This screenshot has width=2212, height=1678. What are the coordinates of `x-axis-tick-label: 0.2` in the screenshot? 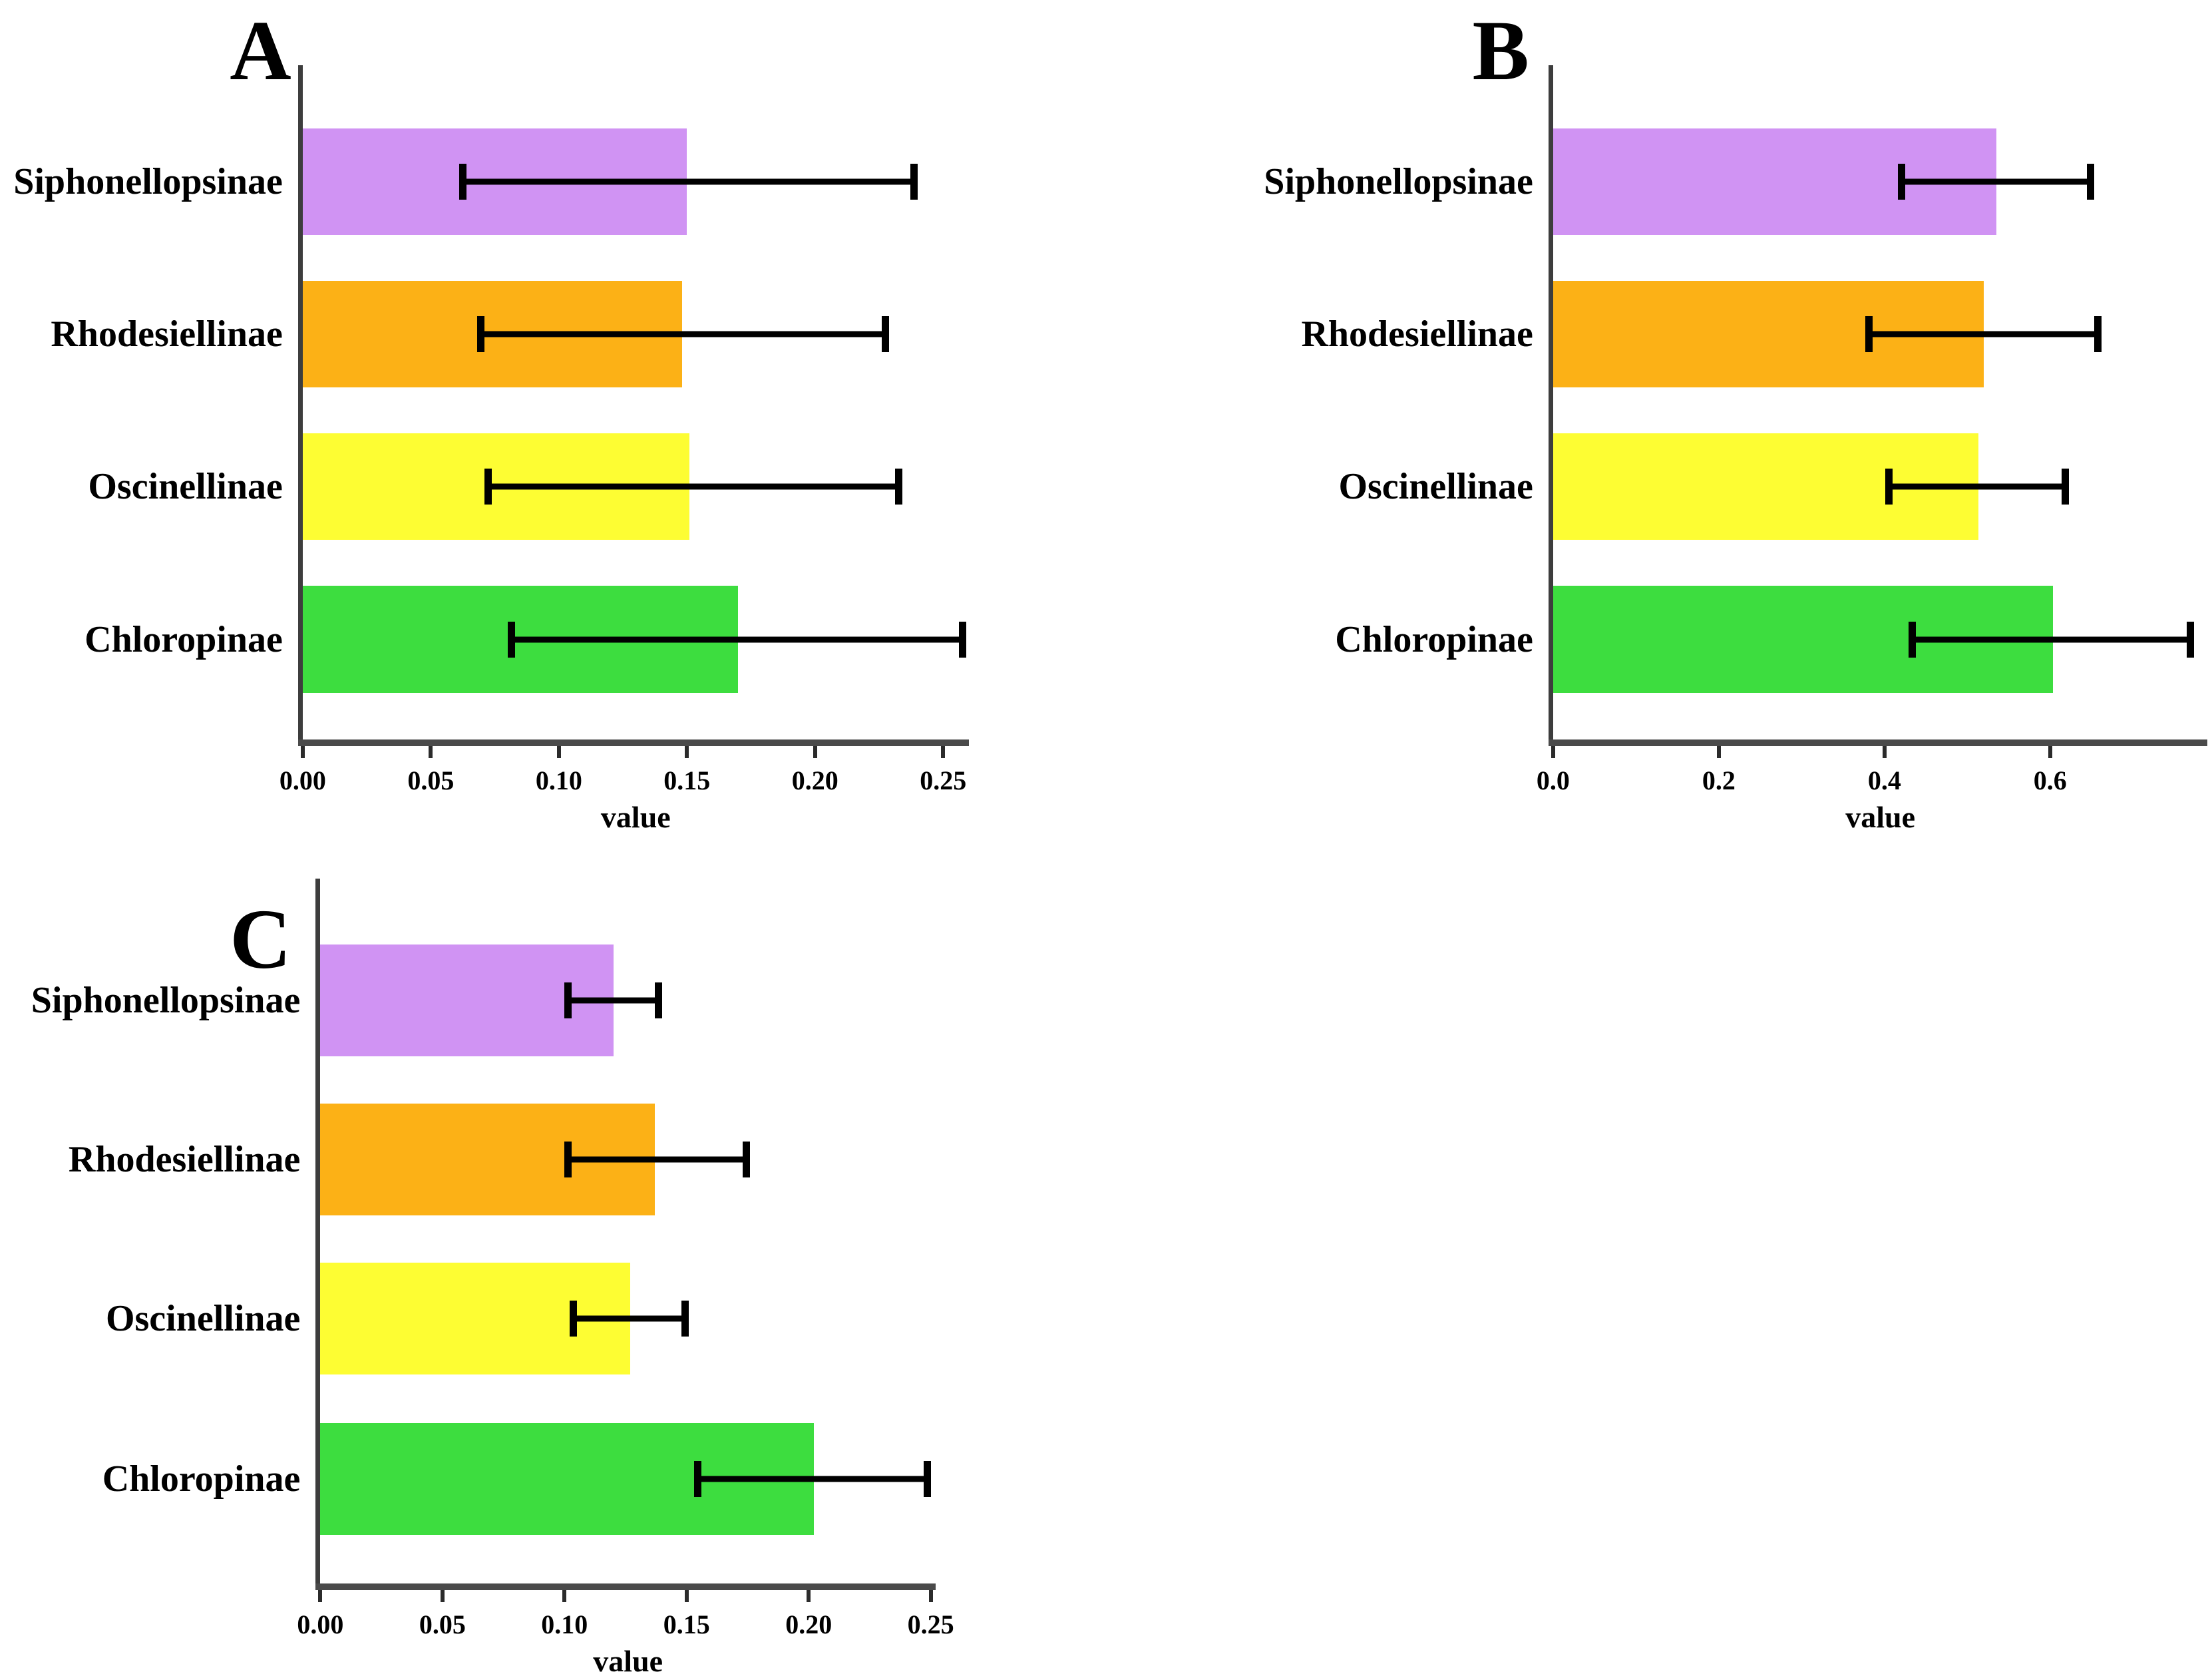 It's located at (1719, 781).